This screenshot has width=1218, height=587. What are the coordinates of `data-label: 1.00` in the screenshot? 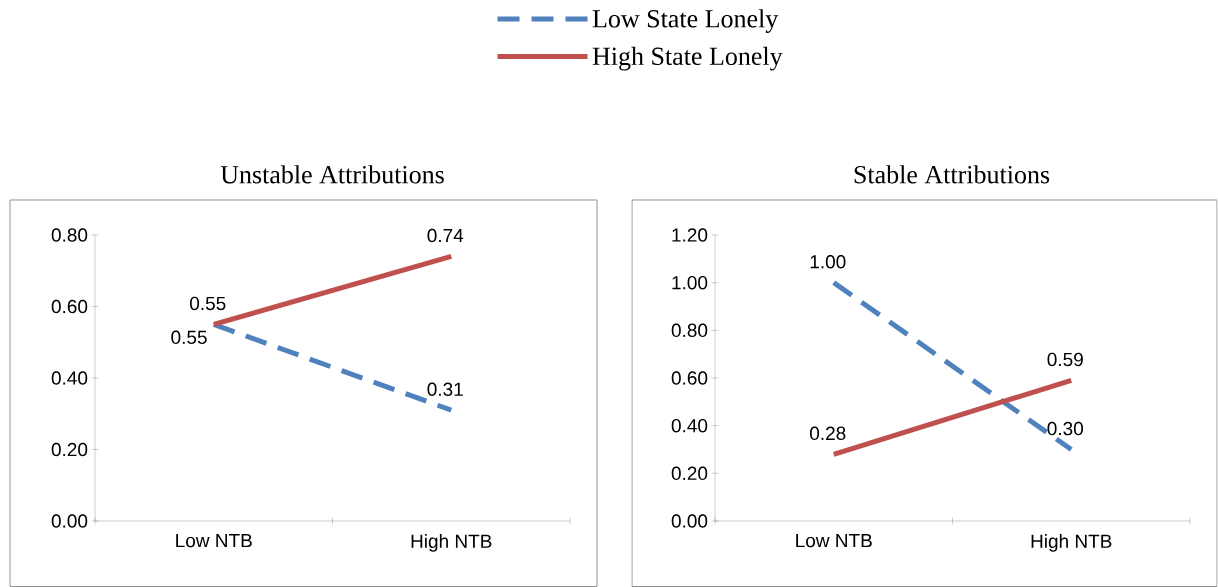 It's located at (828, 262).